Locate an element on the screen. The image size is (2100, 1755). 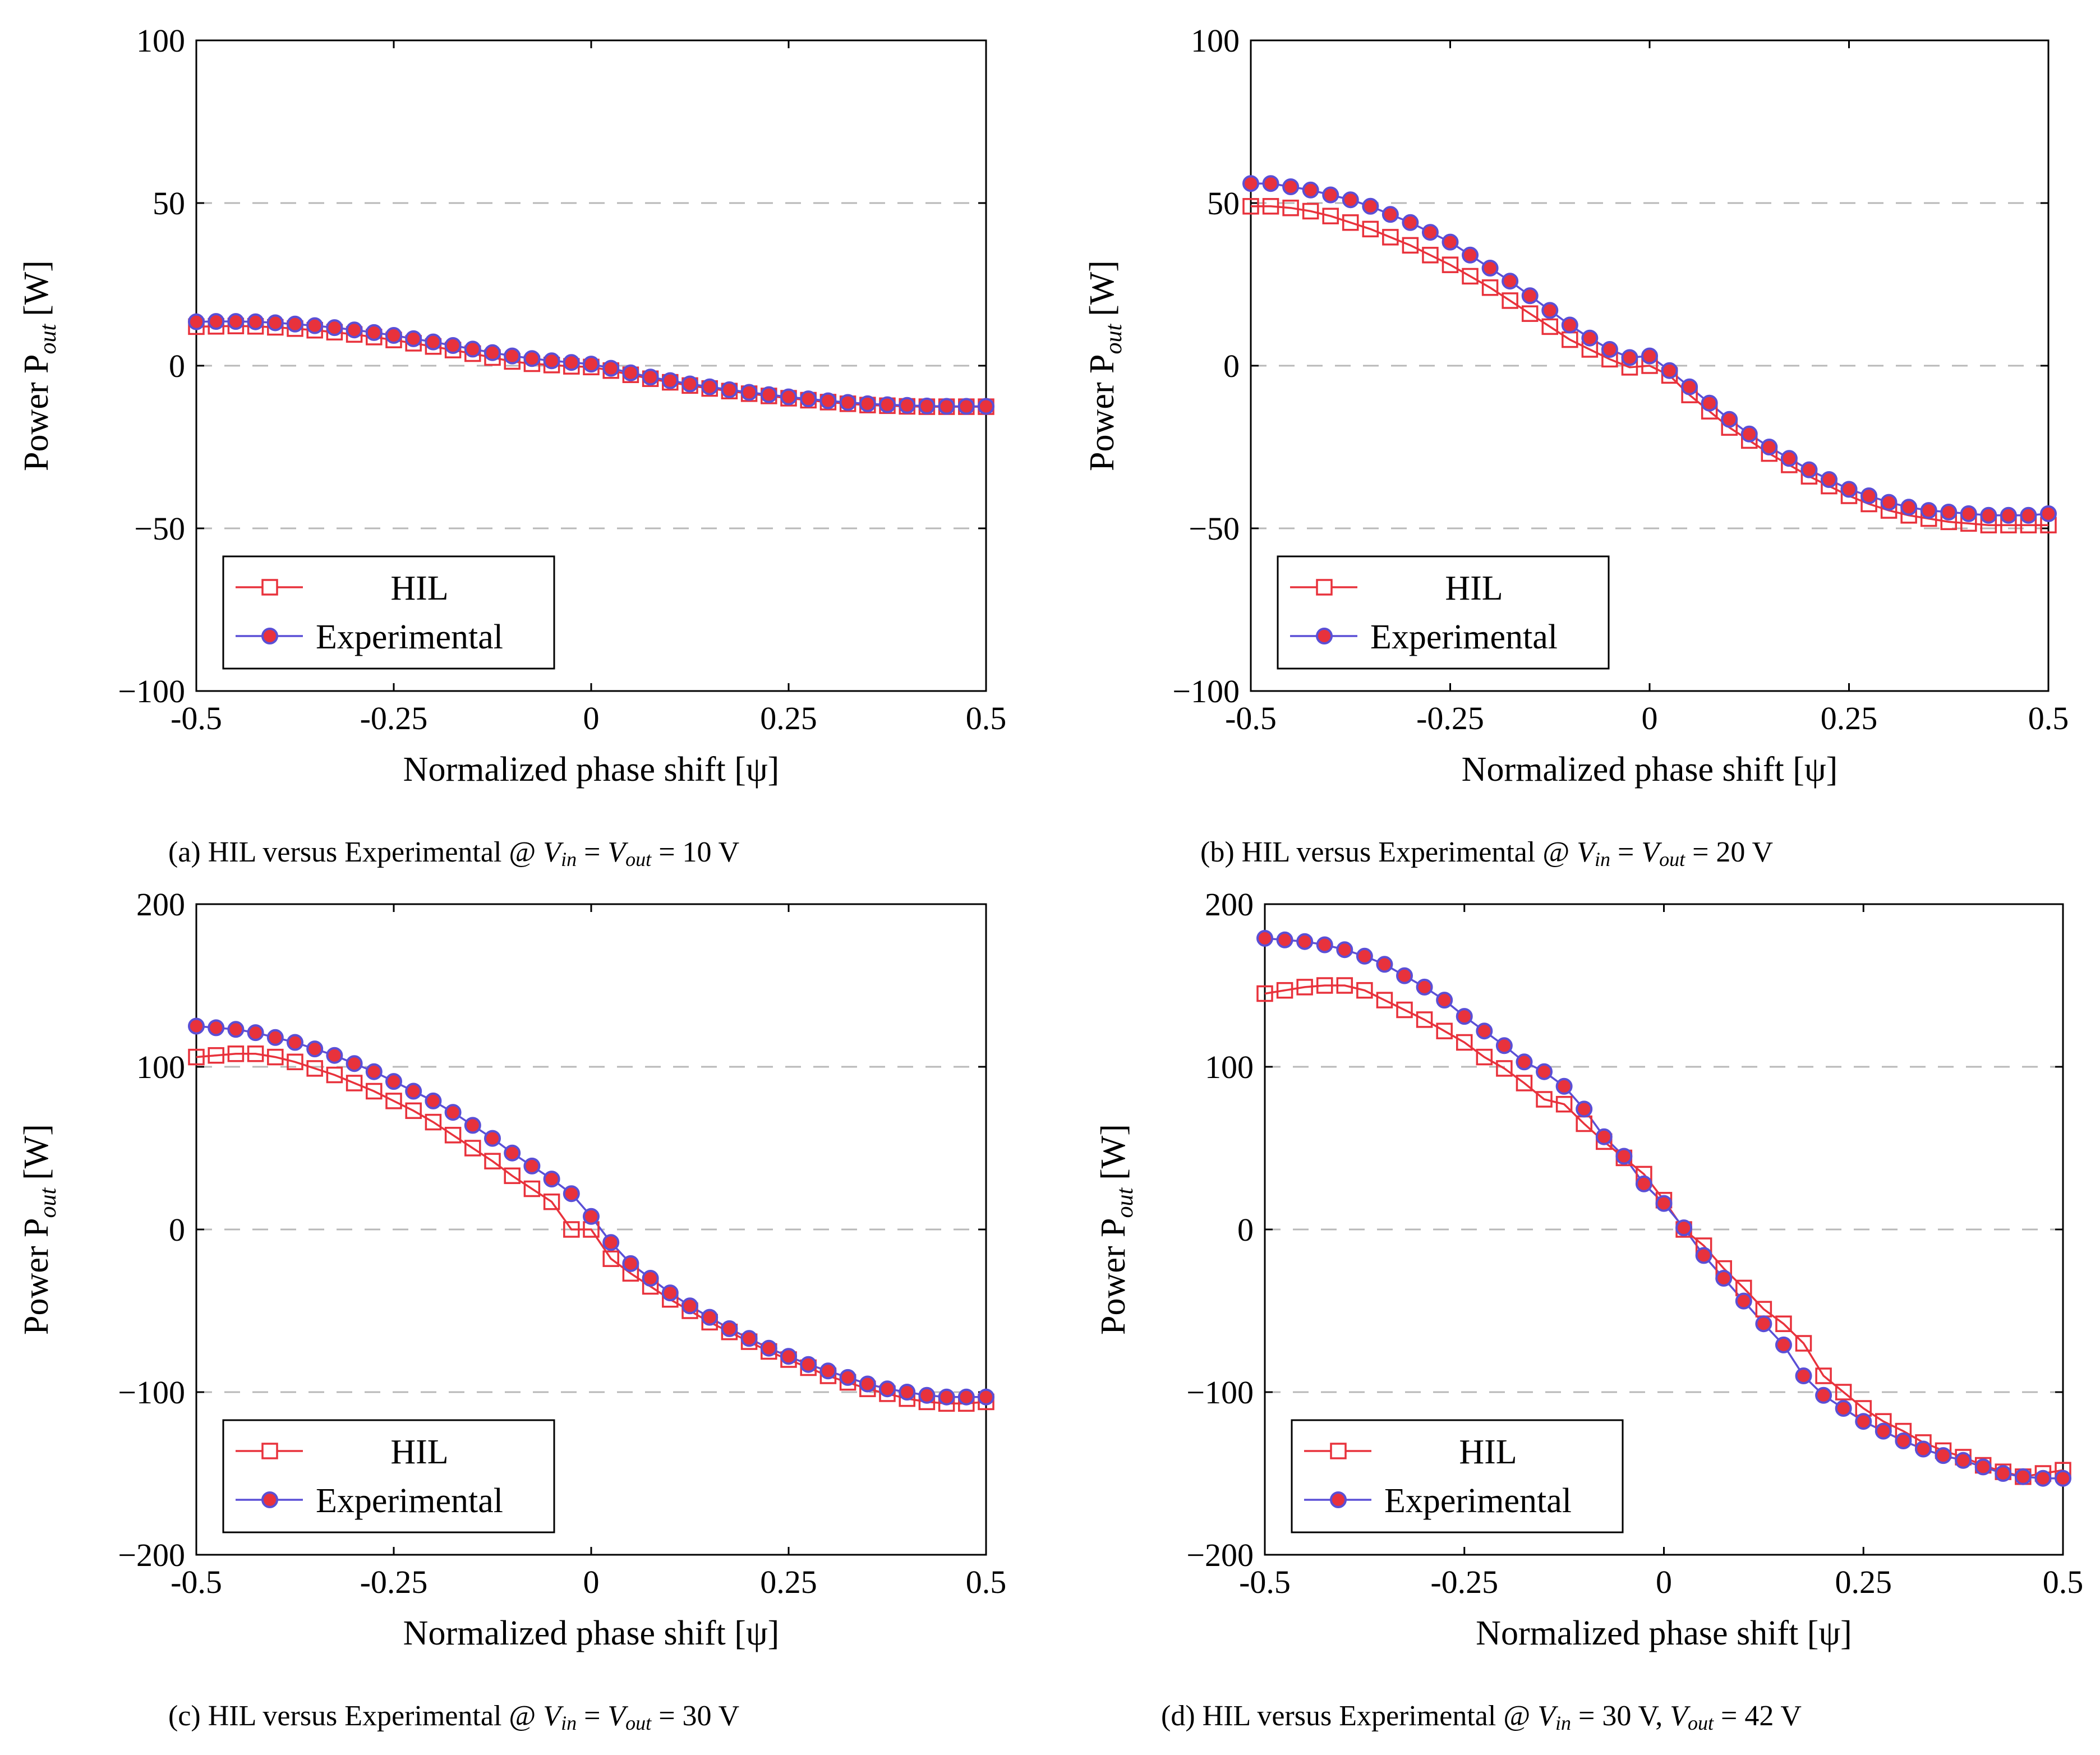
y-tick-label: 100 is located at coordinates (160, 41).